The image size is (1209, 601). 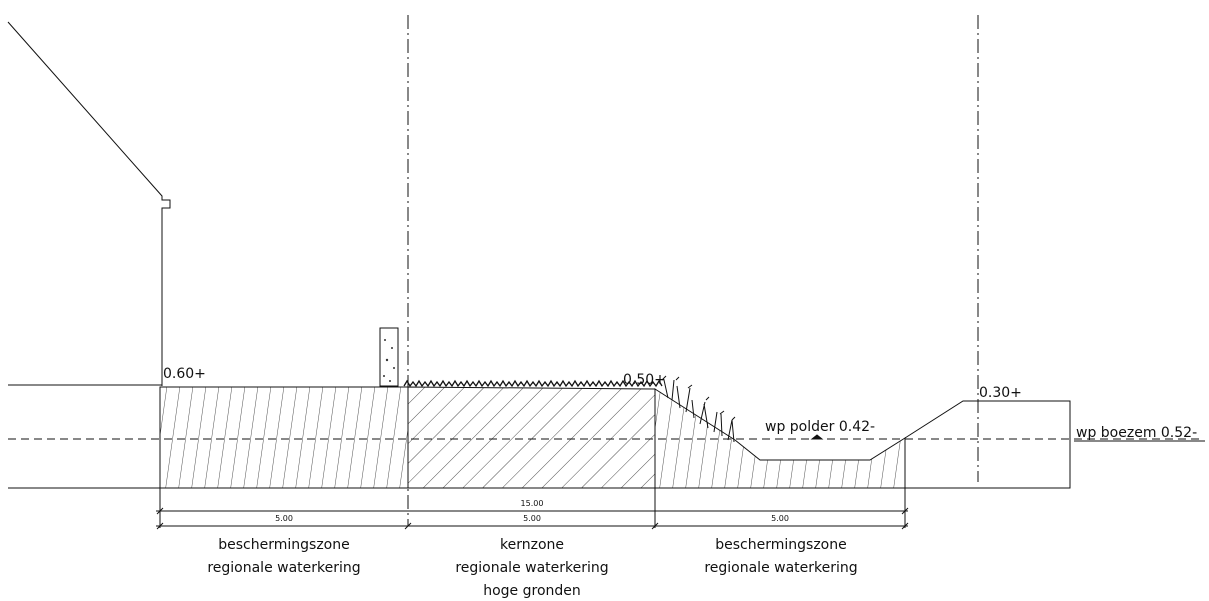 I want to click on level-label: 0.60+, so click(x=184, y=374).